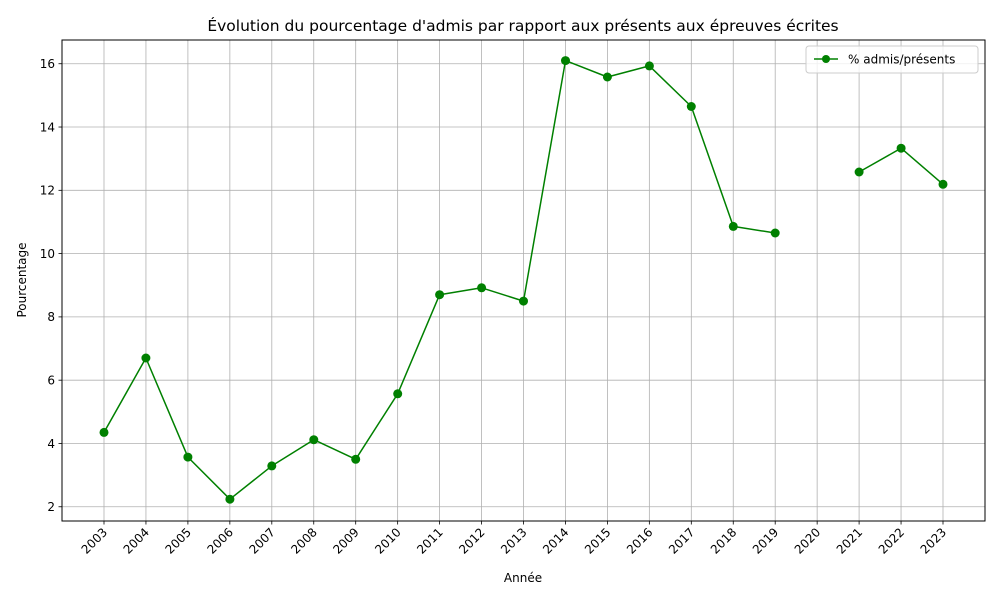 The height and width of the screenshot is (600, 1000). I want to click on y-tick-label: 6, so click(51, 380).